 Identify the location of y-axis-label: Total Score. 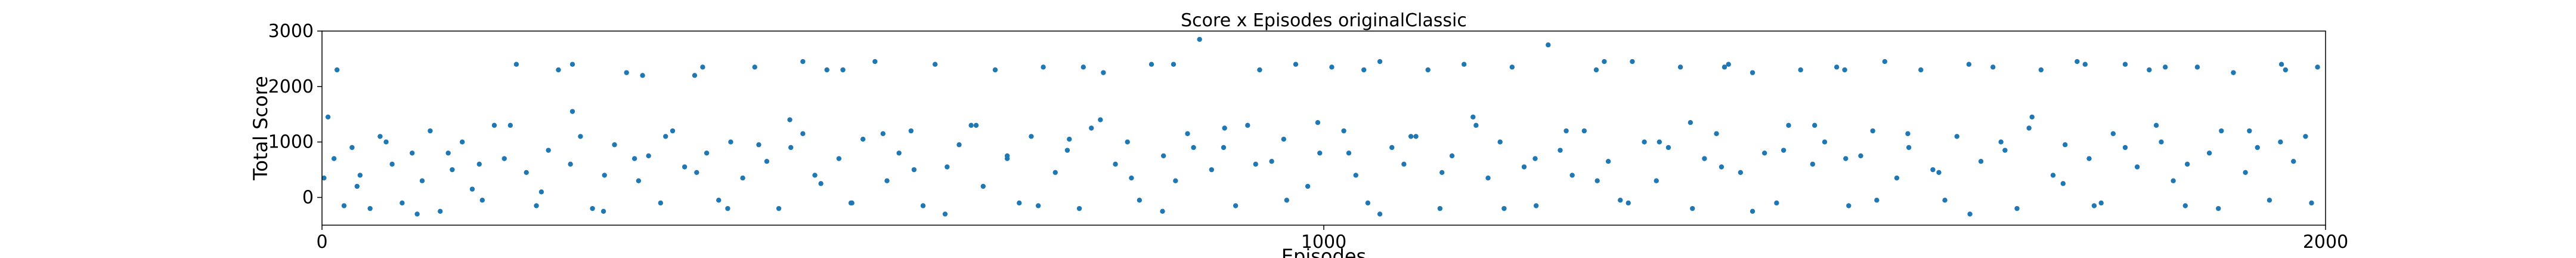
(260, 128).